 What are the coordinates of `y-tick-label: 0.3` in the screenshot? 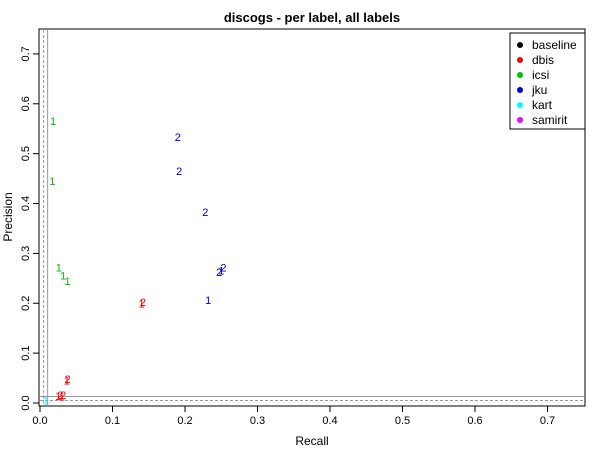 It's located at (26, 253).